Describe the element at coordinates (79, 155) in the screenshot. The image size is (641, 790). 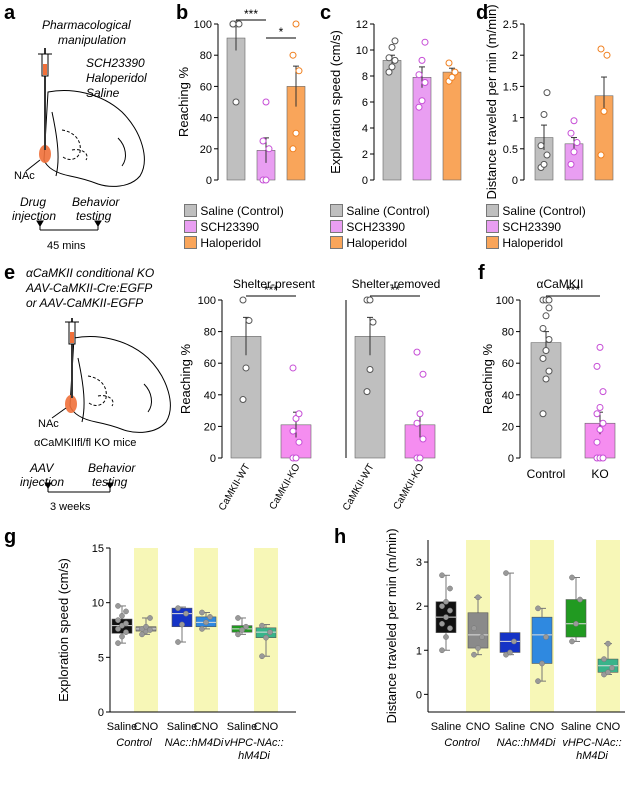
I see `brain-ventral-a` at that location.